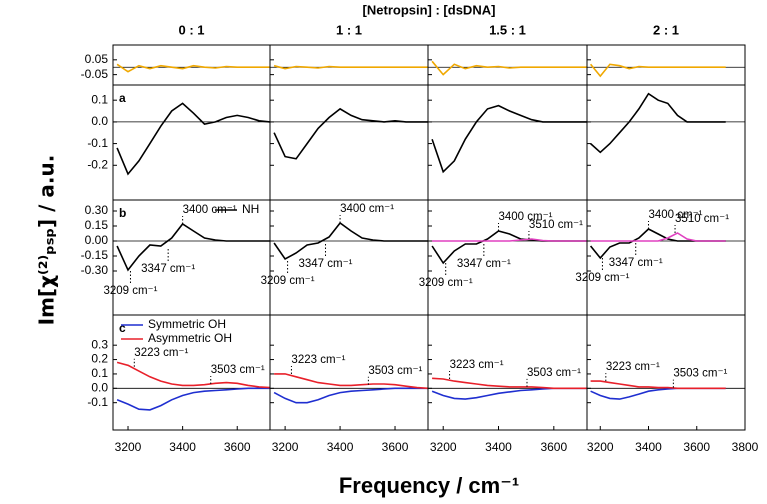  What do you see at coordinates (349, 29) in the screenshot?
I see `column-title: 1` at bounding box center [349, 29].